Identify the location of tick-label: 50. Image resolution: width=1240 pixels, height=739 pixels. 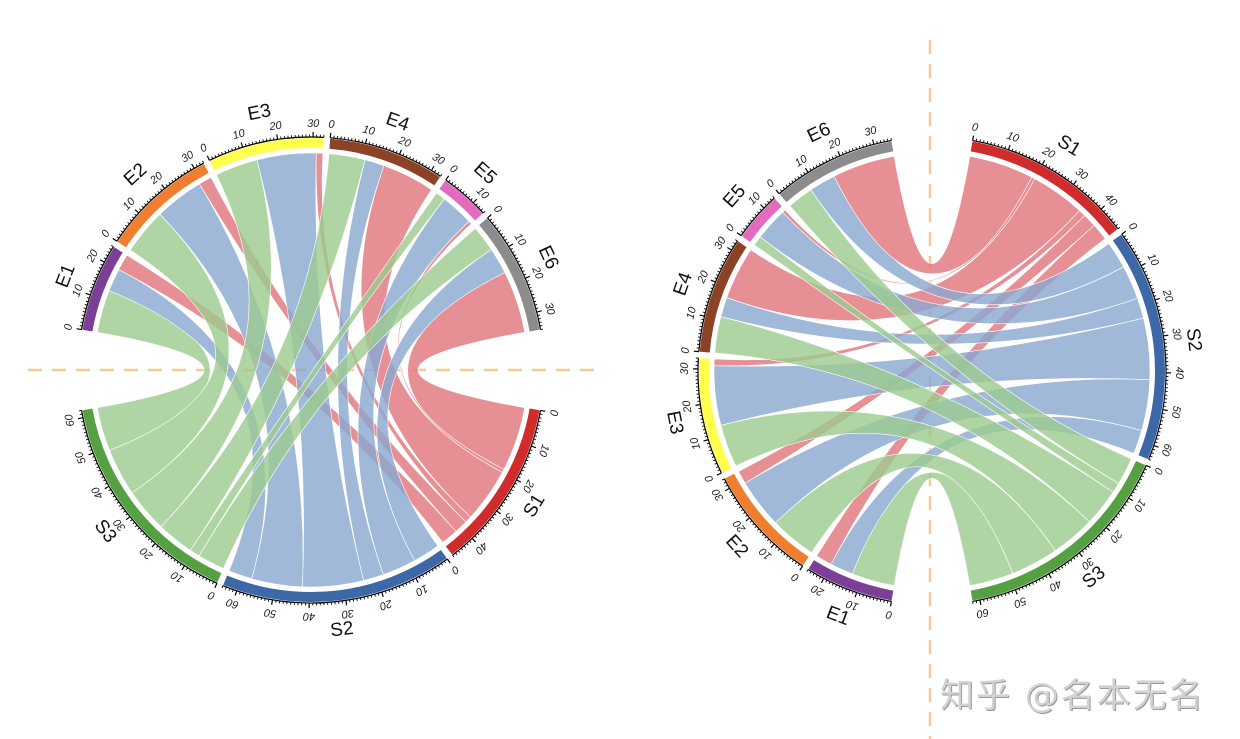
(269, 613).